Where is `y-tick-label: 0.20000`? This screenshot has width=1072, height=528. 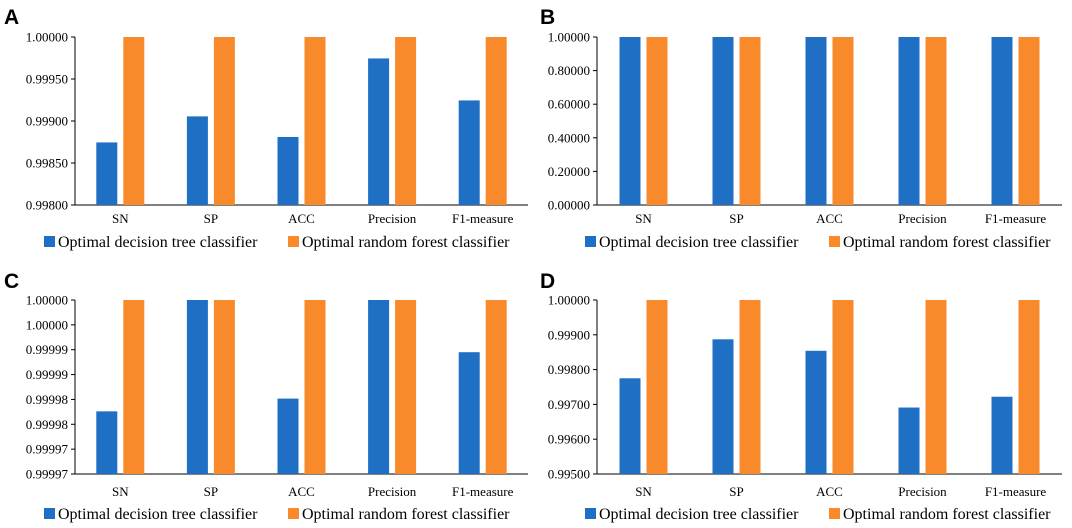 y-tick-label: 0.20000 is located at coordinates (569, 171).